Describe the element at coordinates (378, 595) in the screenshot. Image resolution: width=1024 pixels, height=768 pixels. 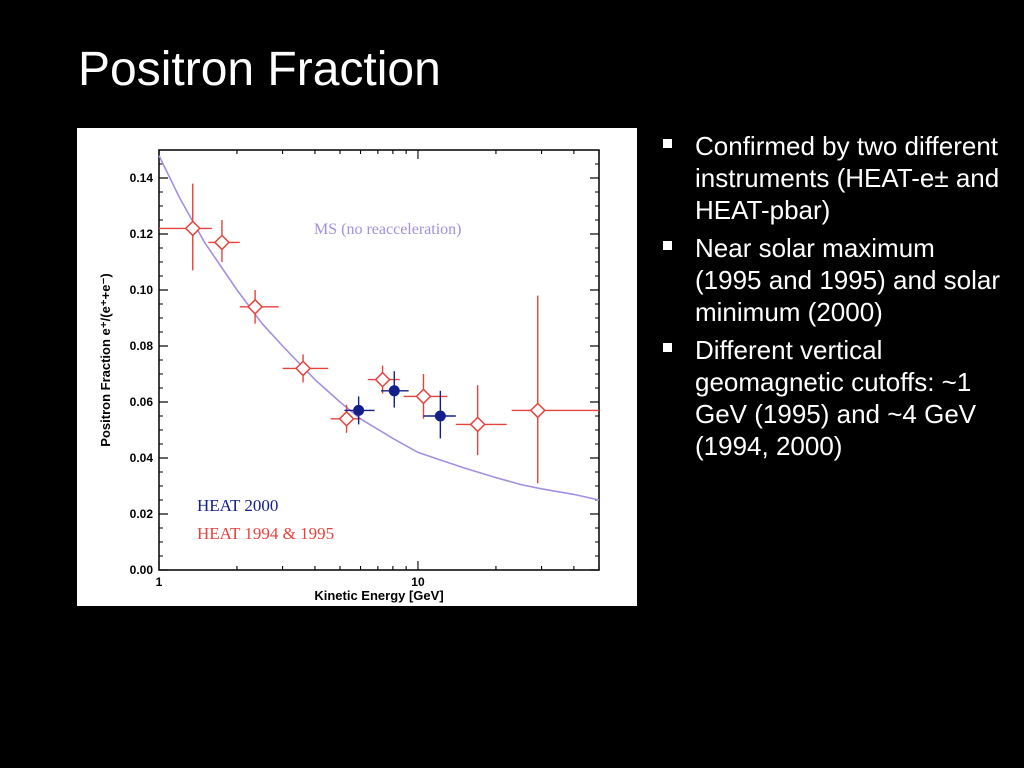
I see `x-axis-label: Kinetic Energy [GeV]` at that location.